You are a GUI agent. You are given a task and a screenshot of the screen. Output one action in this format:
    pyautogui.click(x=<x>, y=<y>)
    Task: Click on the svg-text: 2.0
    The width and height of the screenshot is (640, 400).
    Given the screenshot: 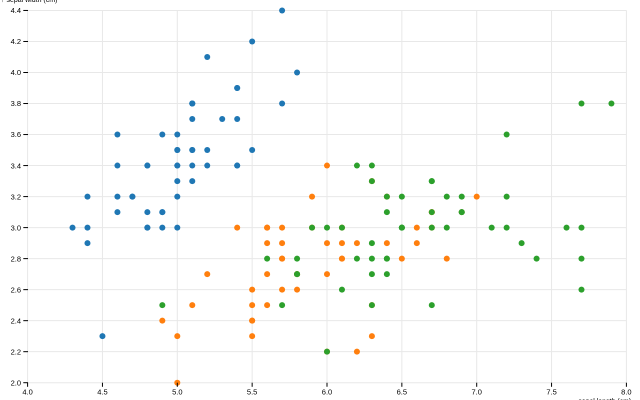 What is the action you would take?
    pyautogui.click(x=16, y=382)
    